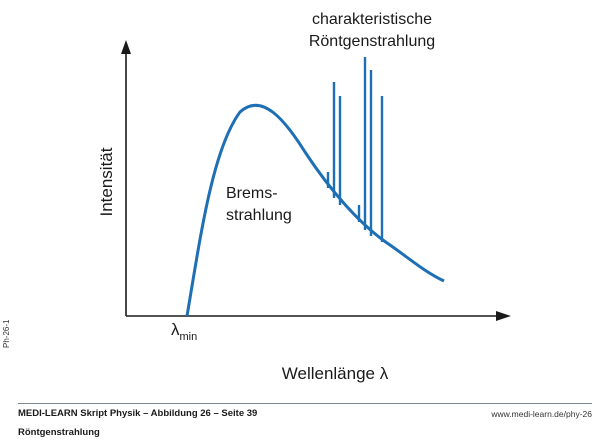  I want to click on lambda-symbol: λ, so click(175, 329).